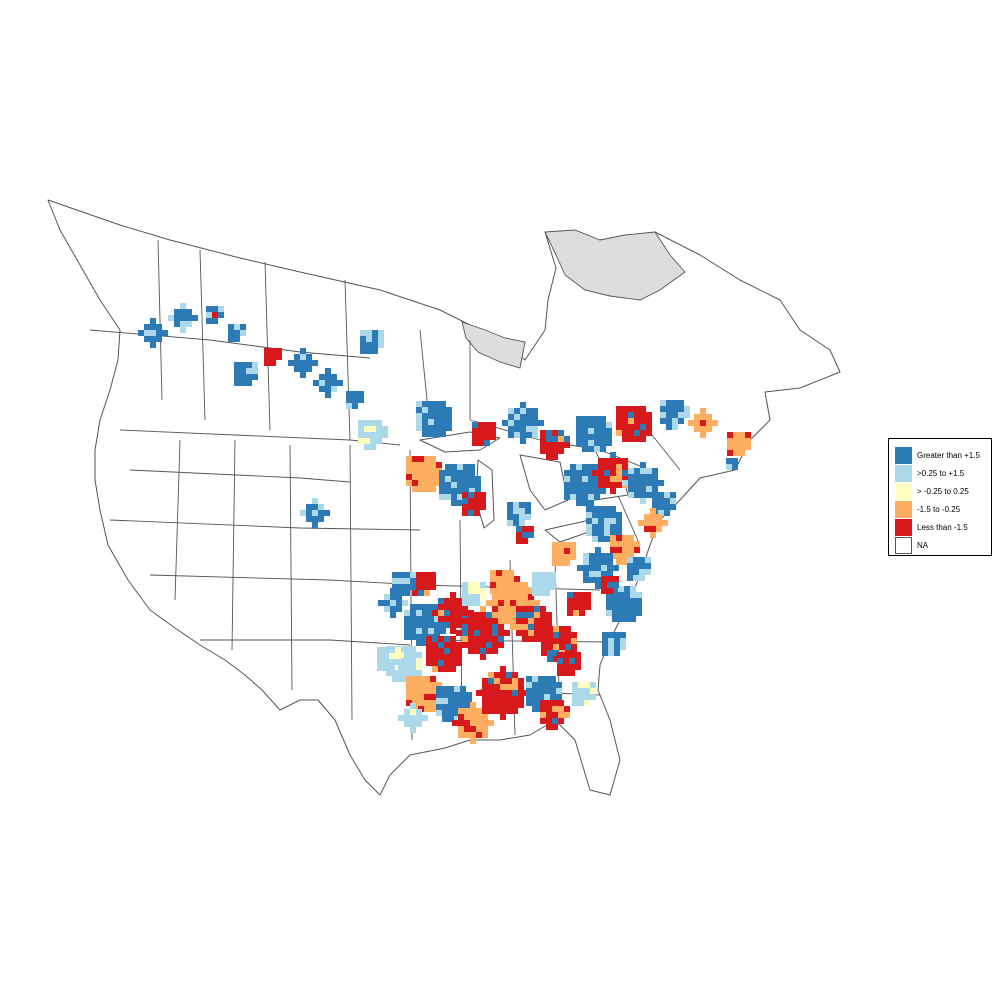 The height and width of the screenshot is (1000, 1000). I want to click on legend-item: -1.5 to -0.25, so click(927, 509).